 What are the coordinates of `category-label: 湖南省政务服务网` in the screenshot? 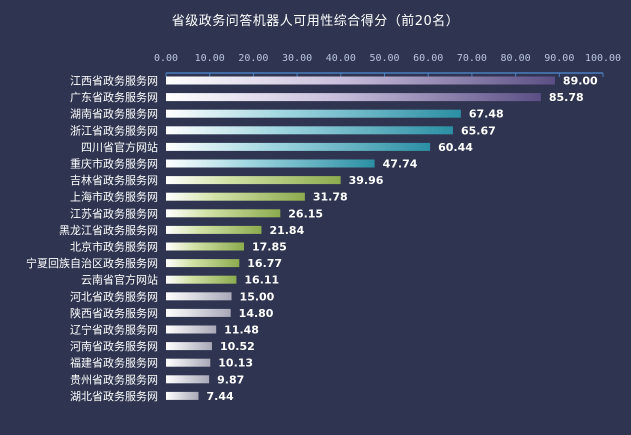 It's located at (114, 114).